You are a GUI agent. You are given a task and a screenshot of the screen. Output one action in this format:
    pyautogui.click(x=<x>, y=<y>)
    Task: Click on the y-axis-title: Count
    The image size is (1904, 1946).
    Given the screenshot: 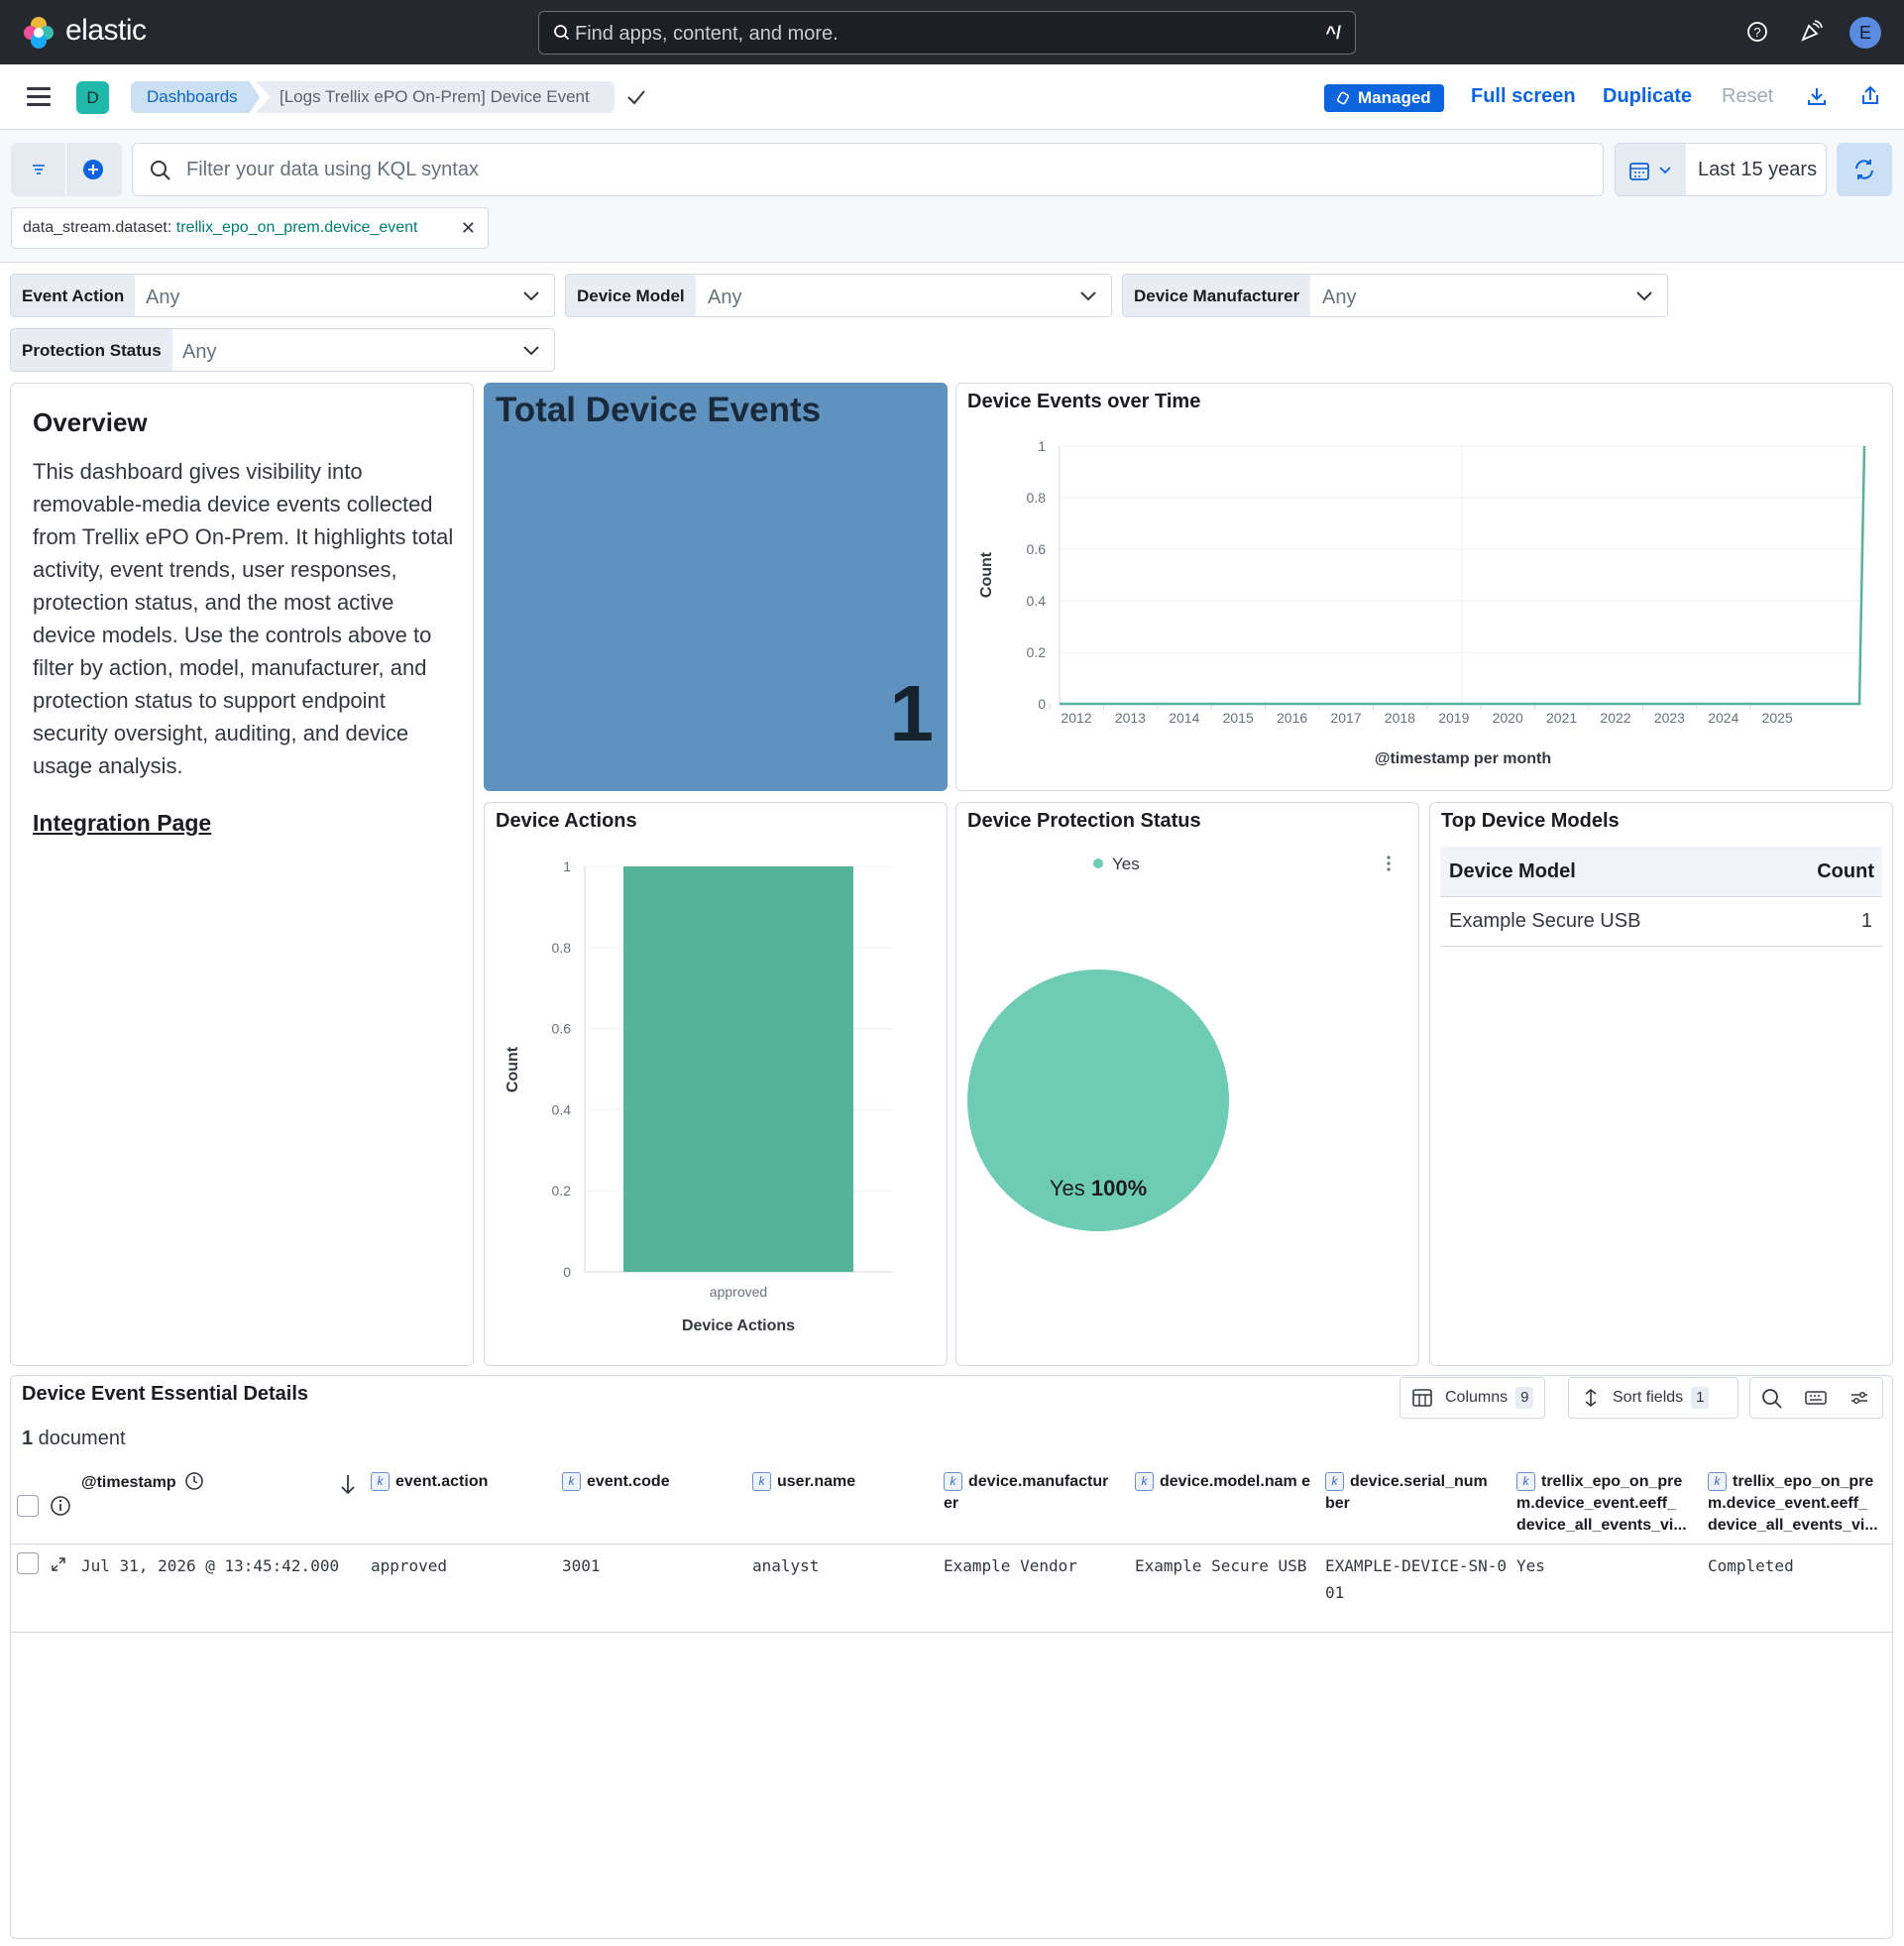 What is the action you would take?
    pyautogui.click(x=986, y=574)
    